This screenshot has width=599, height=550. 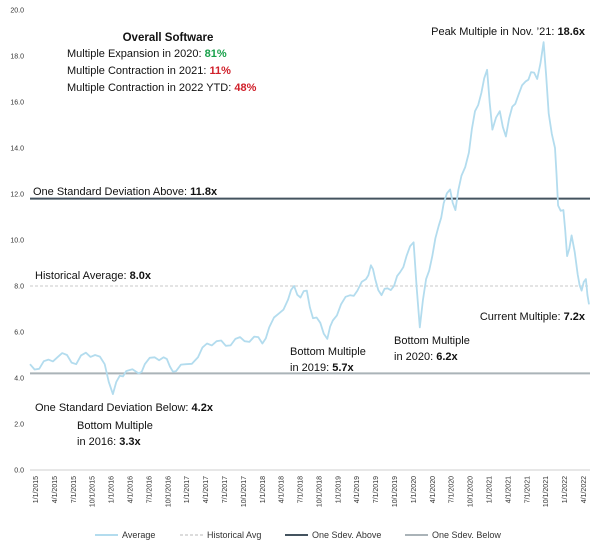 What do you see at coordinates (138, 535) in the screenshot?
I see `legend-label-average: Average` at bounding box center [138, 535].